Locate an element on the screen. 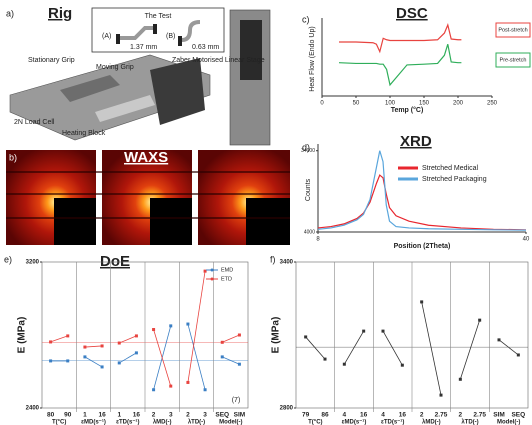  level-label: 86 is located at coordinates (325, 415).